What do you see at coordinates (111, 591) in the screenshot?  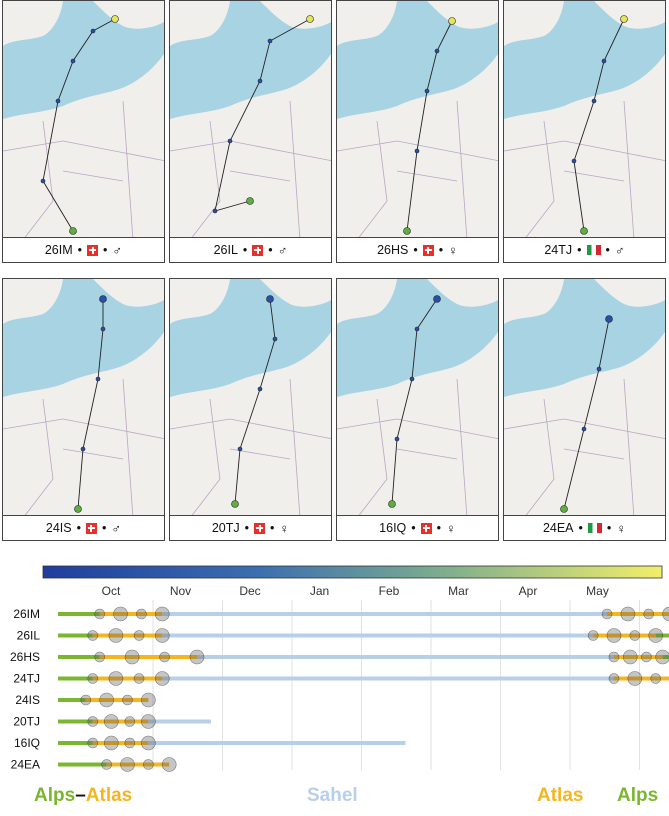 I see `month-label: Oct` at bounding box center [111, 591].